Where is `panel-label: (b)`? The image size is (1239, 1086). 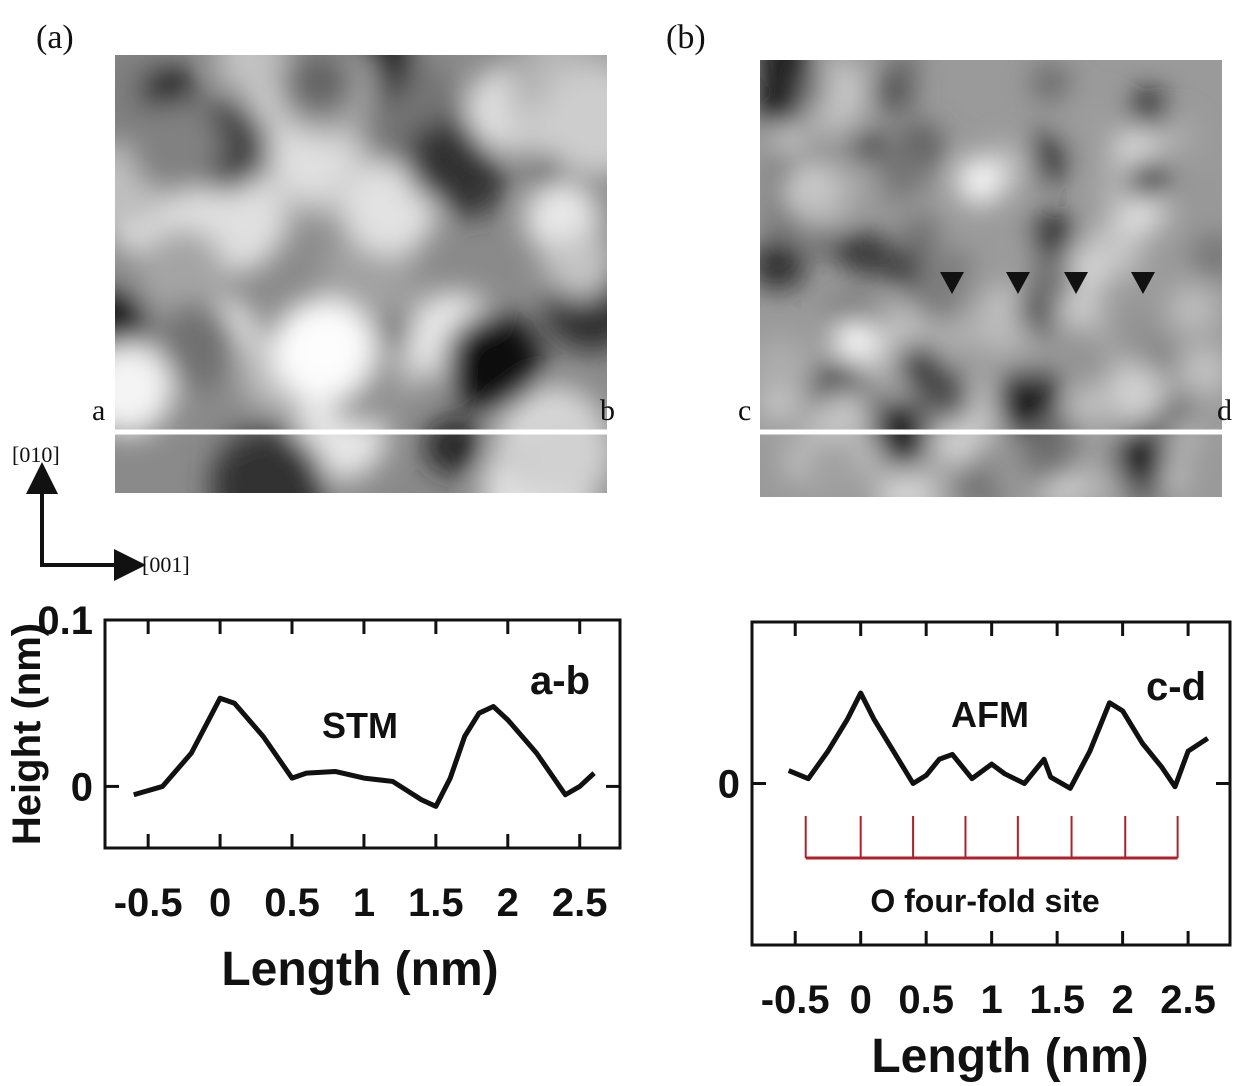
panel-label: (b) is located at coordinates (686, 37).